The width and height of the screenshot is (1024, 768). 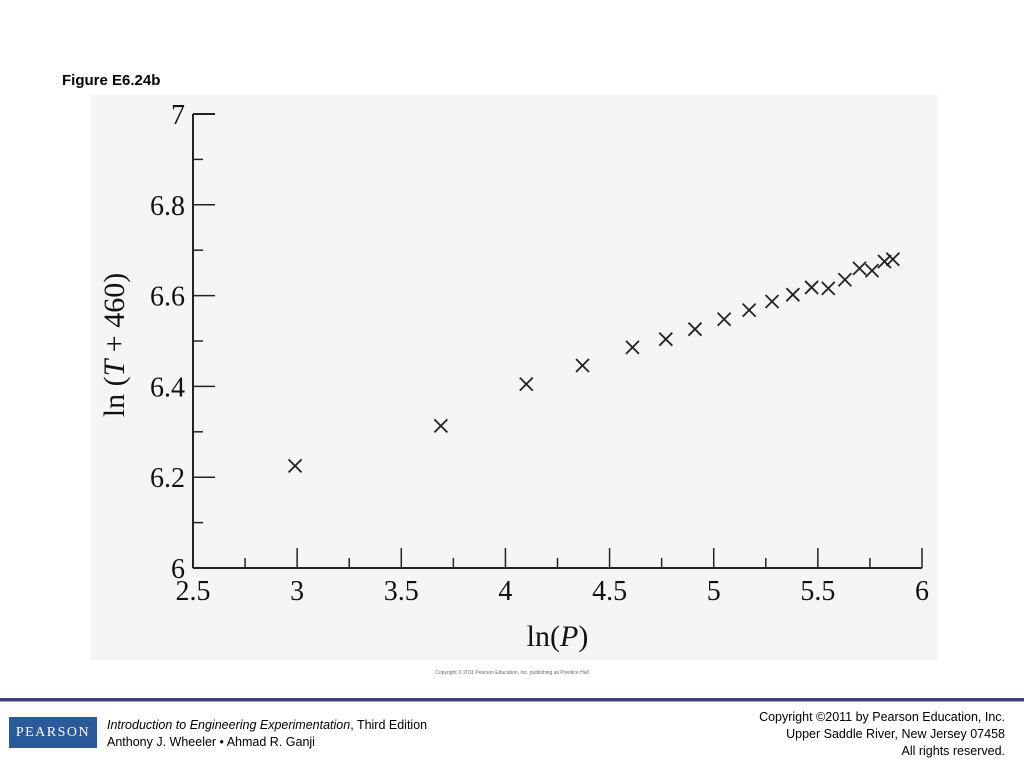 I want to click on book-edition: , Third Edition, so click(x=389, y=725).